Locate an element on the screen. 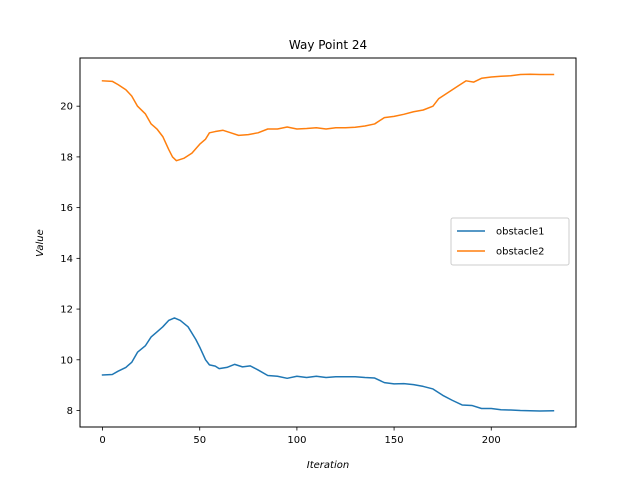 This screenshot has height=484, width=640. y-axis-label: Value is located at coordinates (40, 243).